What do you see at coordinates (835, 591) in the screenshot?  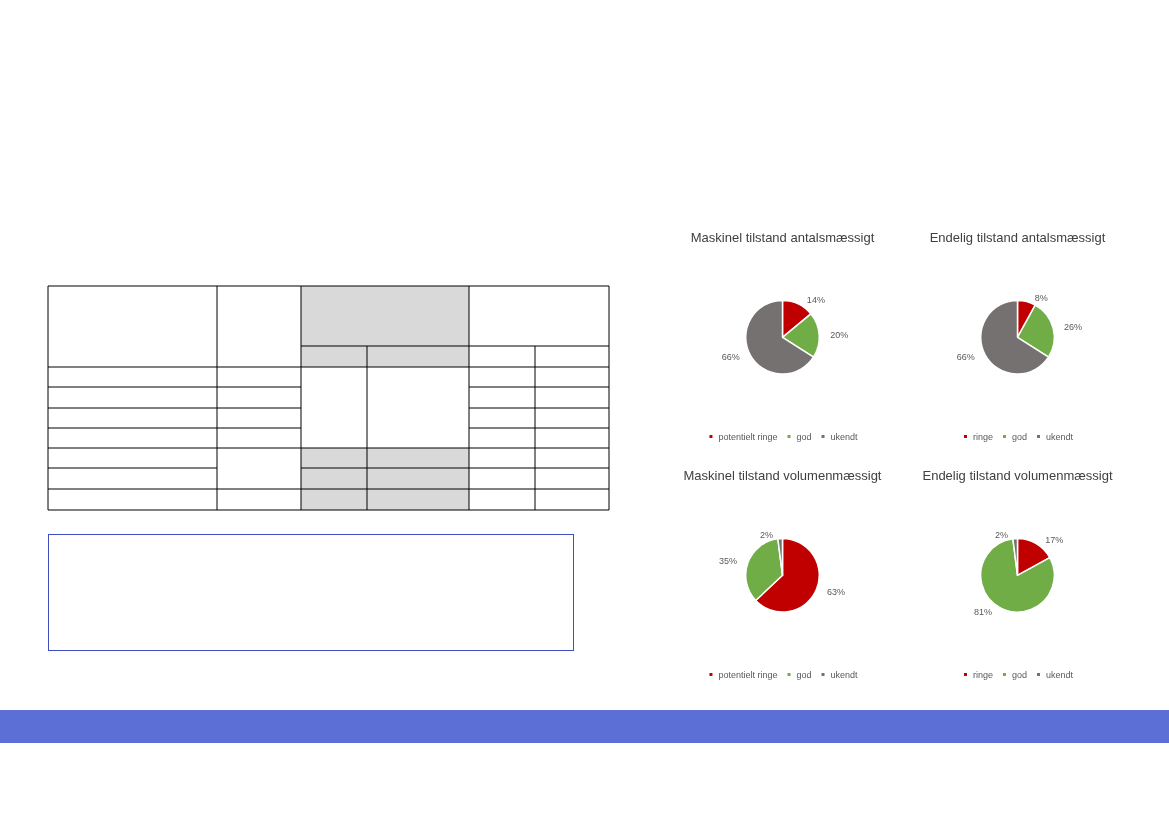 I see `data-label: 63%` at bounding box center [835, 591].